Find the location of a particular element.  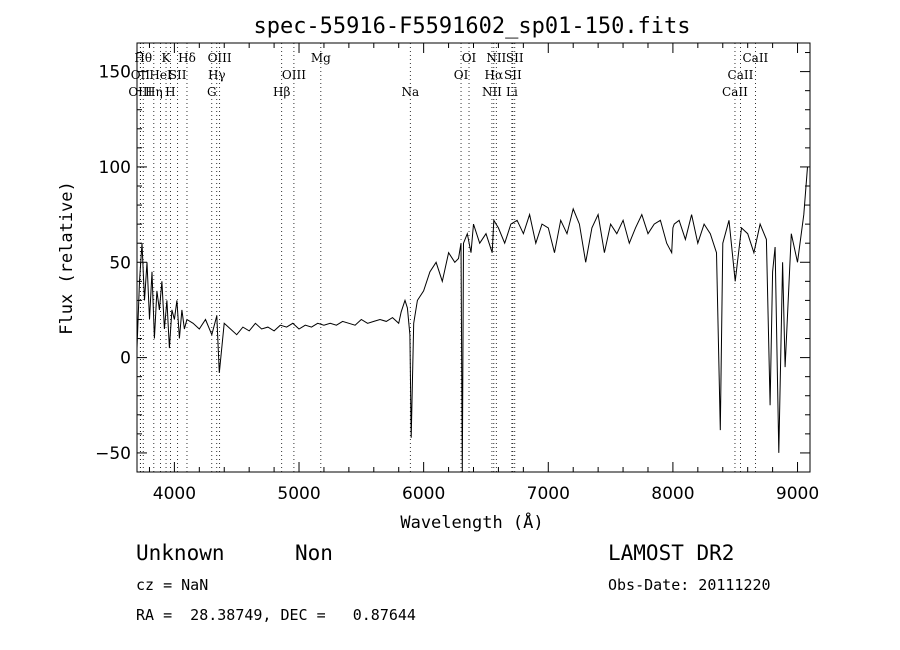

spectral-line-label: Hδ is located at coordinates (187, 58).